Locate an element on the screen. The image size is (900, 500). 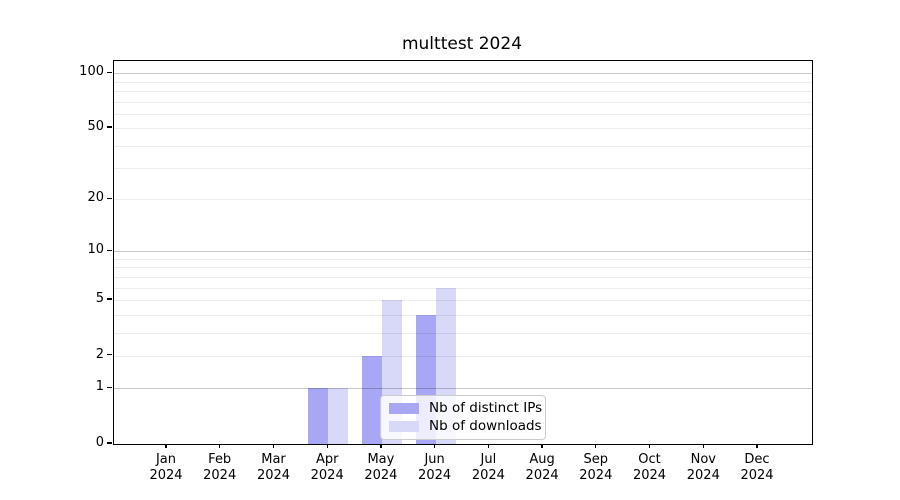
y-axis-tick-label: 0 is located at coordinates (99, 442).